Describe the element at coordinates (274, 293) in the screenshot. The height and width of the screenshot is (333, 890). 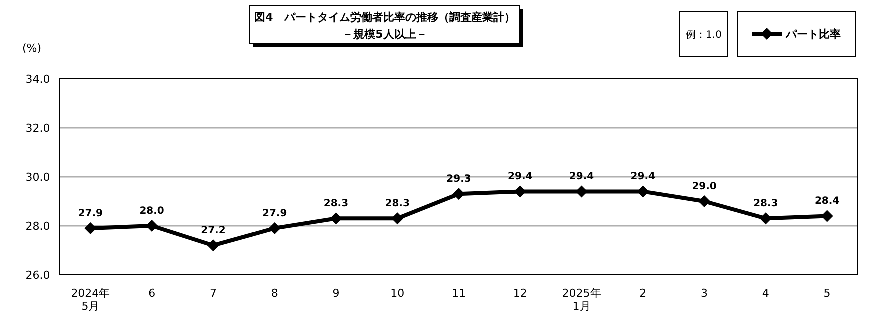
I see `x-tick-label: 8` at that location.